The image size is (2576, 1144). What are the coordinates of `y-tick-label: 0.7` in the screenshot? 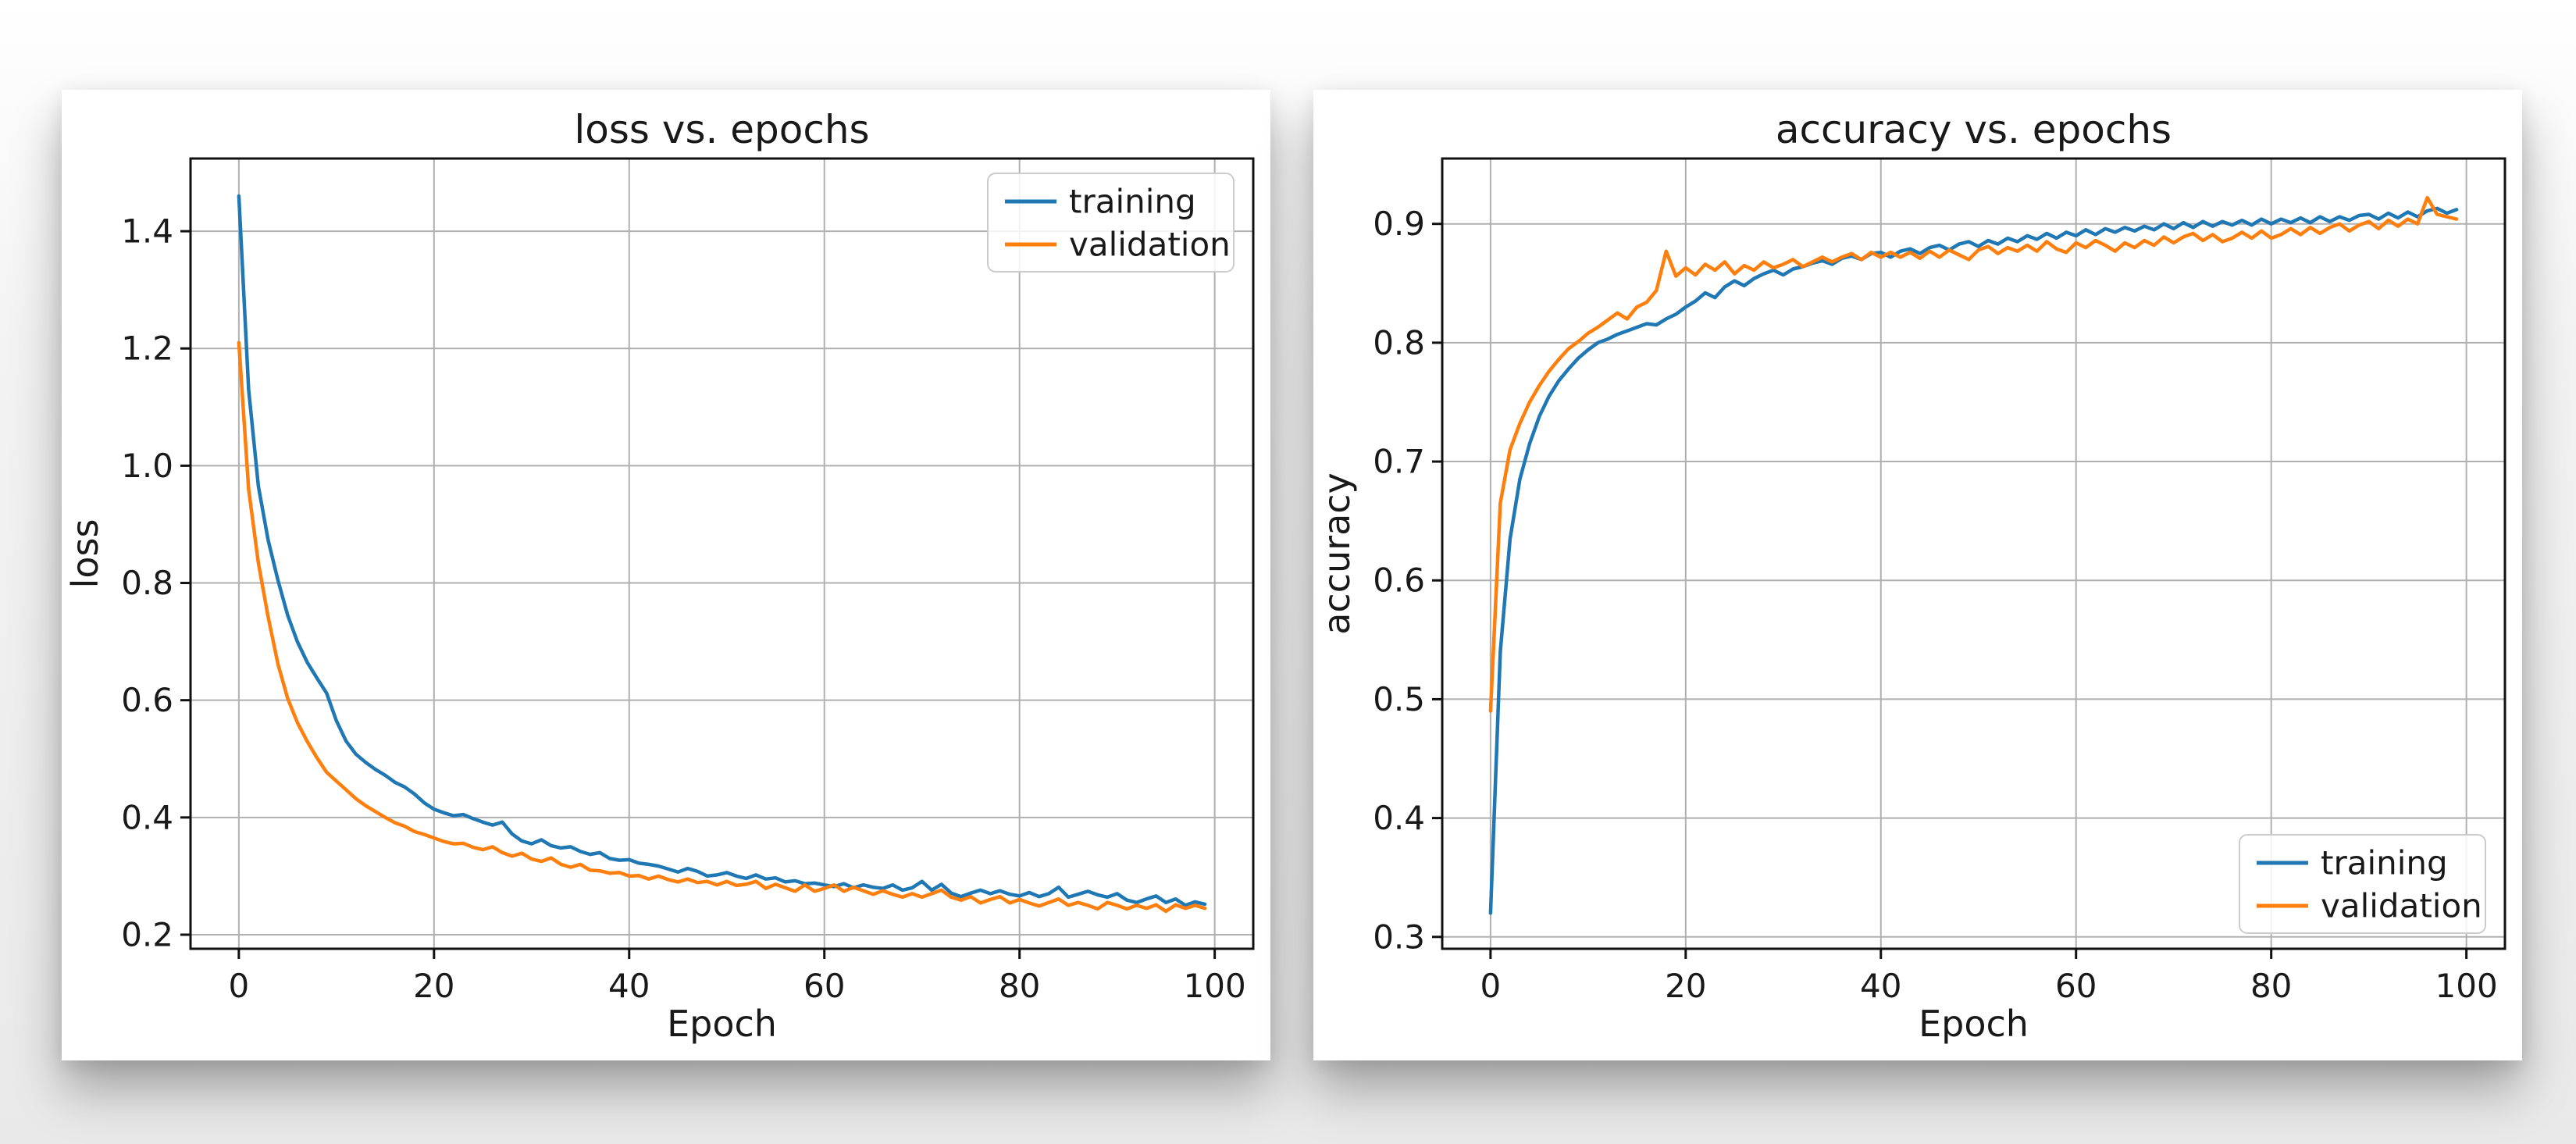 It's located at (1399, 462).